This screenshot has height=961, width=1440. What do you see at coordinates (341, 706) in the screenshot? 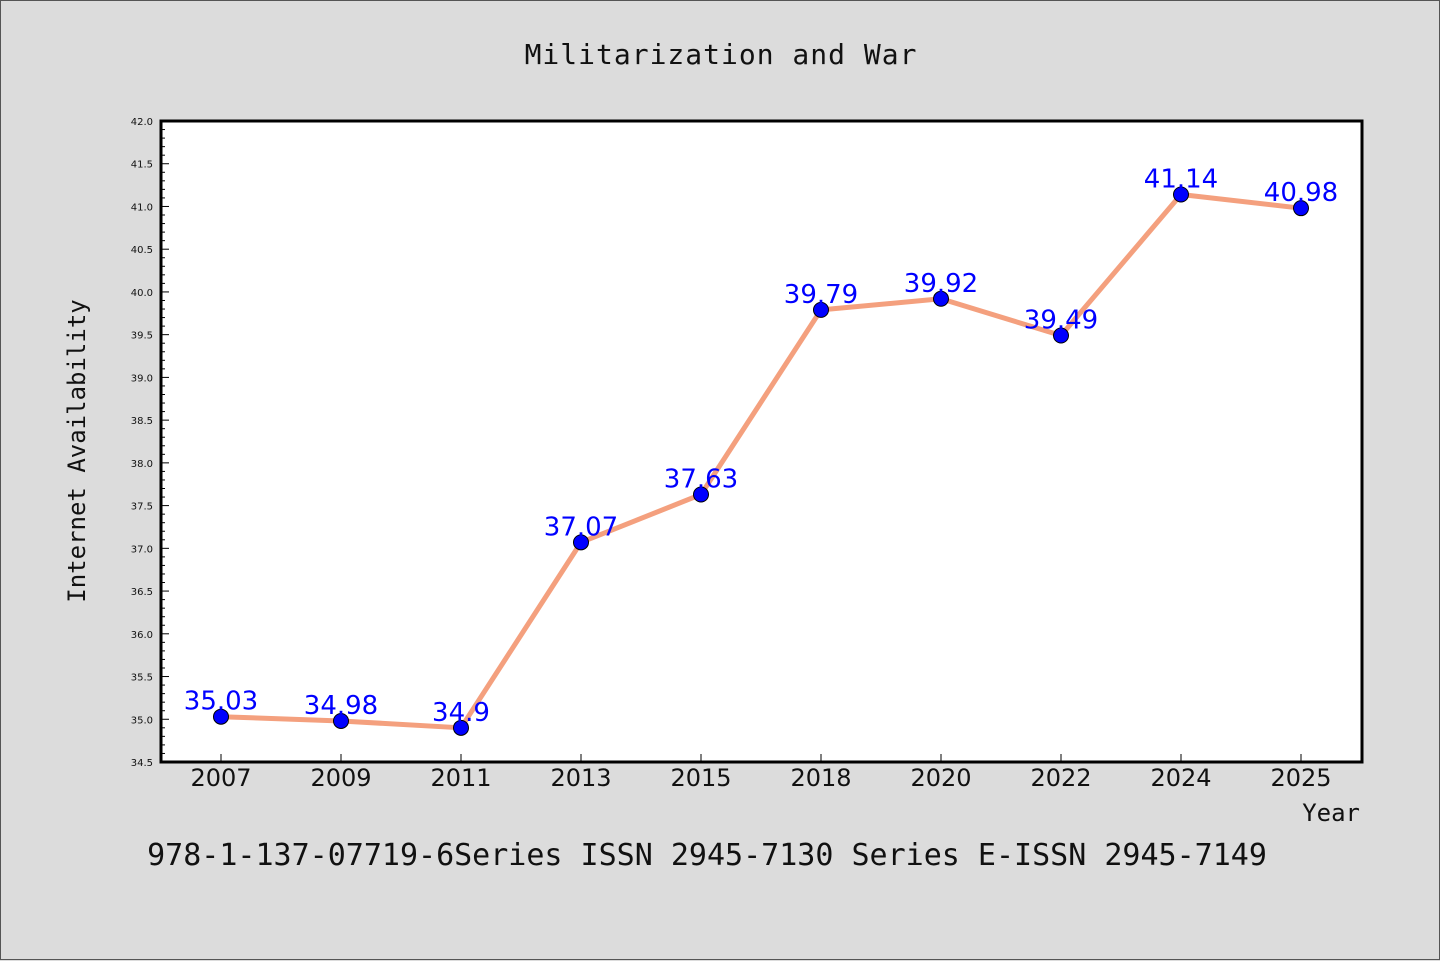
I see `data-label: 34.98` at bounding box center [341, 706].